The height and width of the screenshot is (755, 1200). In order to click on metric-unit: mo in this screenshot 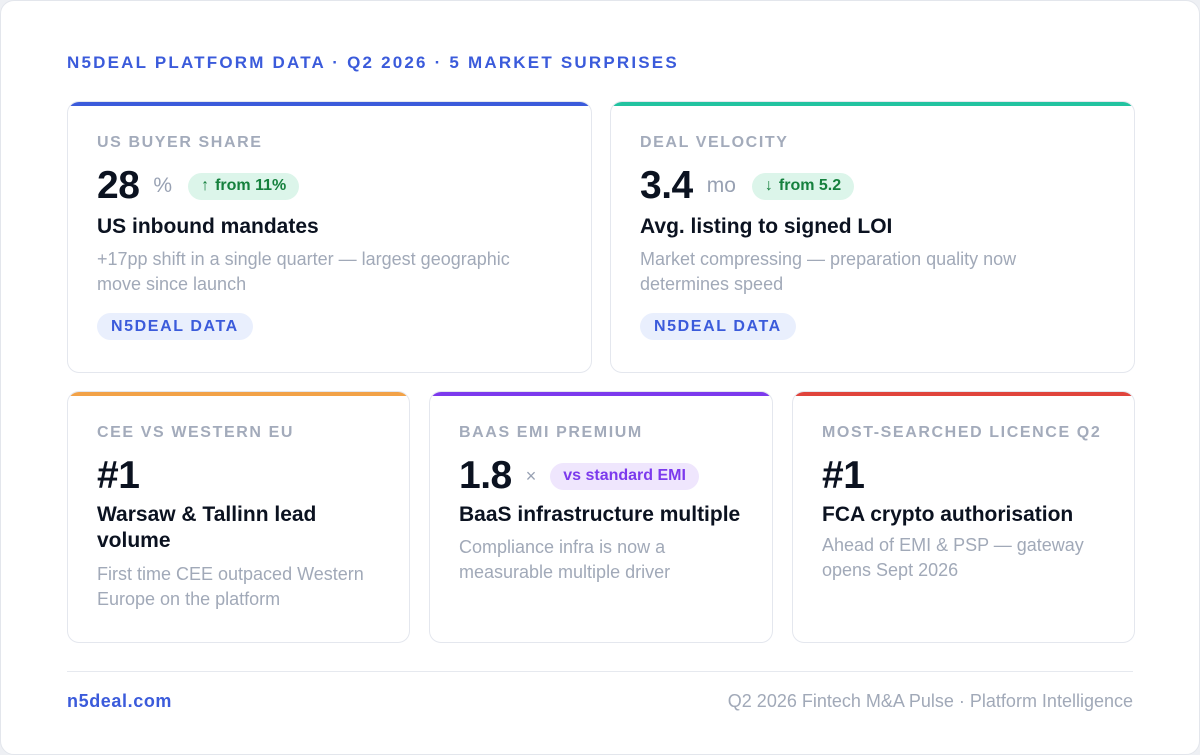, I will do `click(721, 185)`.